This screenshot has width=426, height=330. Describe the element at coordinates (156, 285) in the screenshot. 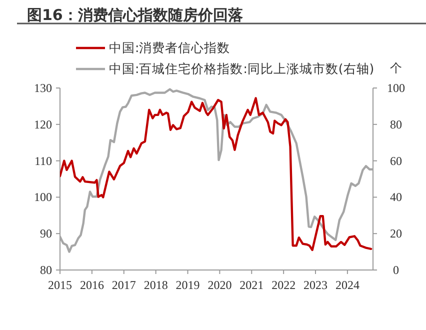

I see `x-tick-label: 2018` at that location.